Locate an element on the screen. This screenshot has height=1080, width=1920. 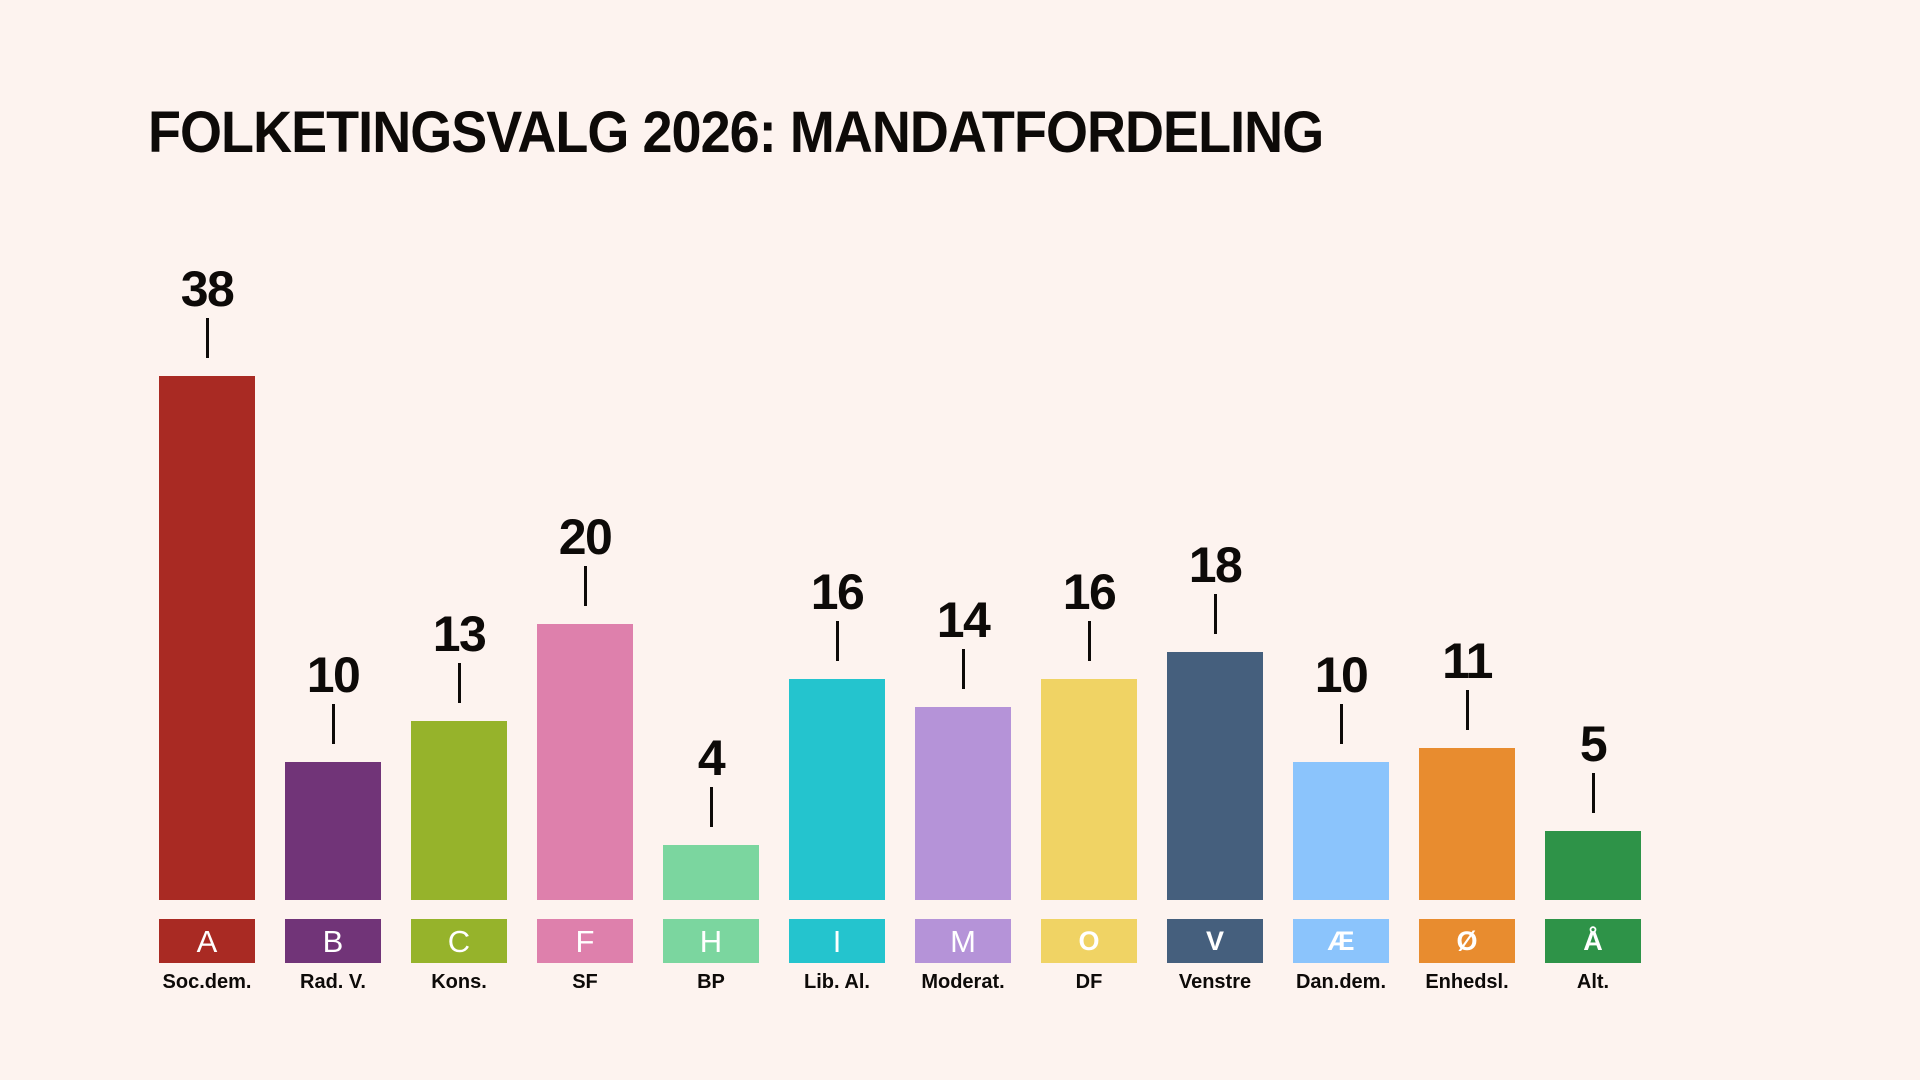
party-column: 16 O DF is located at coordinates (1089, 540).